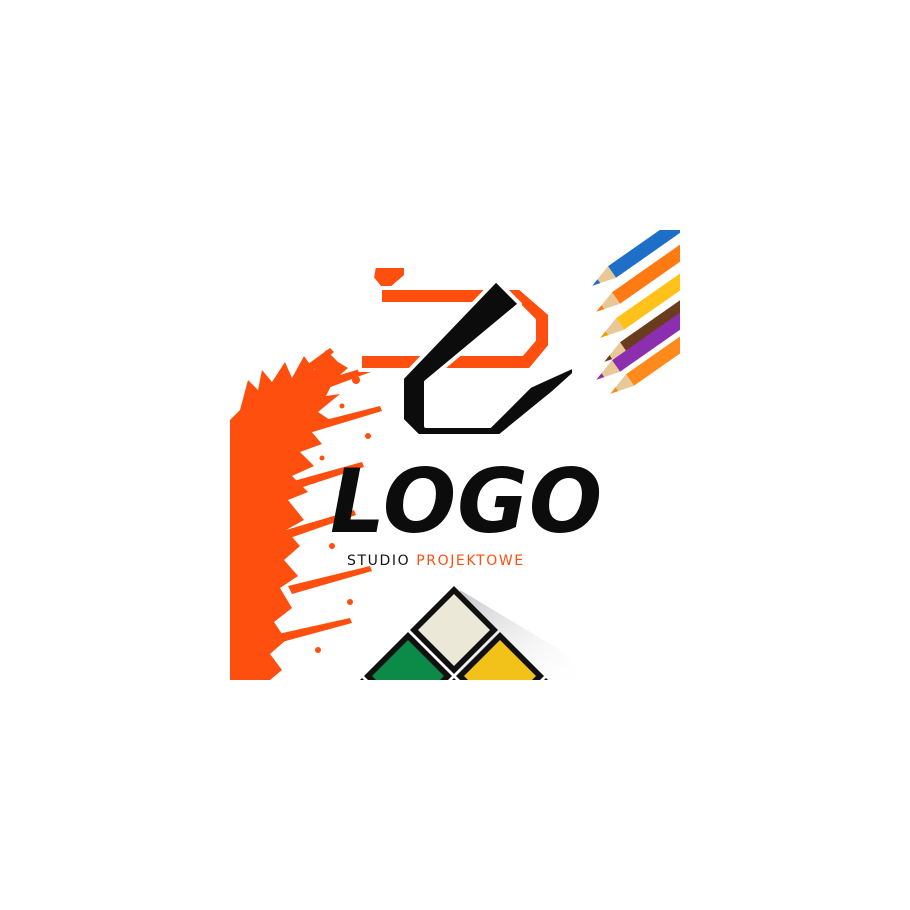  I want to click on brand-tagline: STUDIO PROJEKTOWE, so click(436, 561).